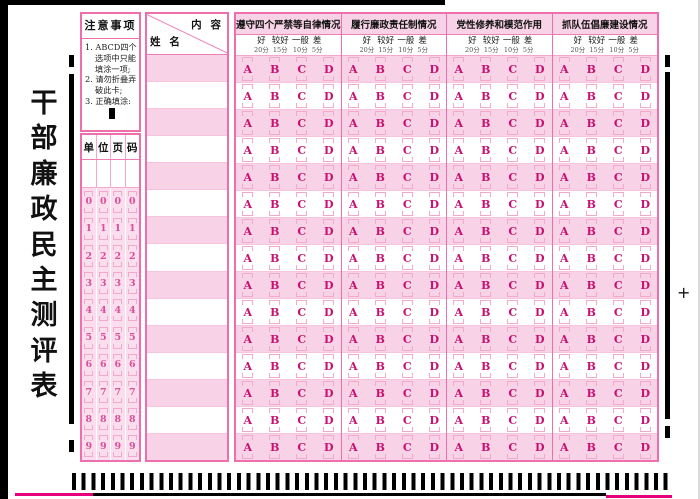  Describe the element at coordinates (117, 283) in the screenshot. I see `digit-bubble-3: 3` at that location.